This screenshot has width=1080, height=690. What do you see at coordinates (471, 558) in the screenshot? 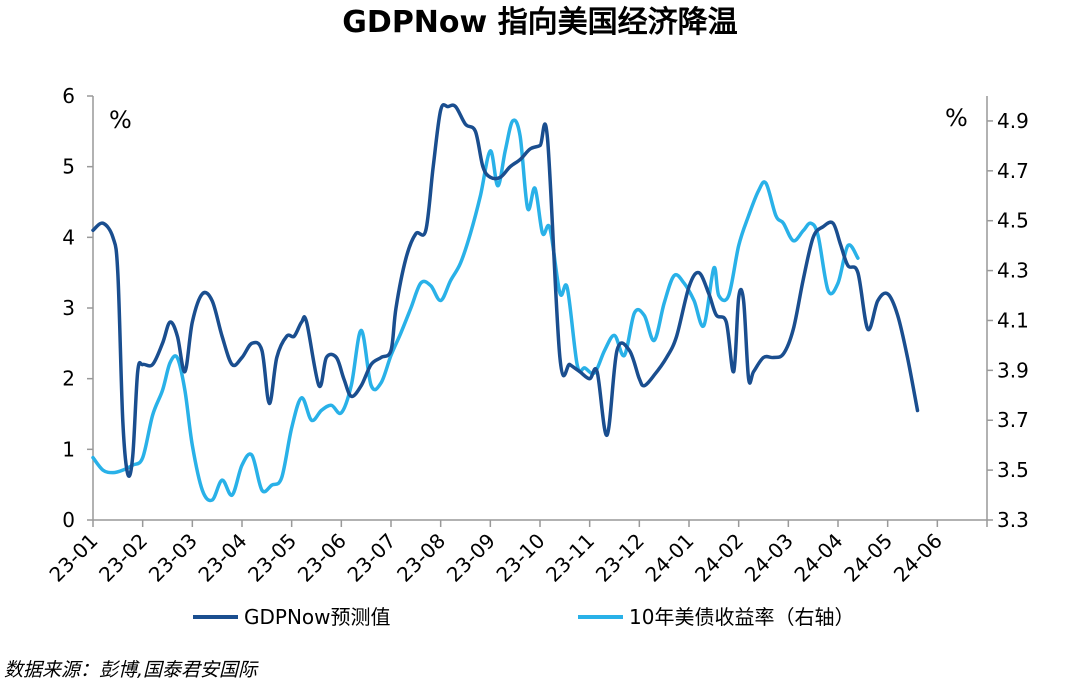
I see `x-tick-label: 23-09` at bounding box center [471, 558].